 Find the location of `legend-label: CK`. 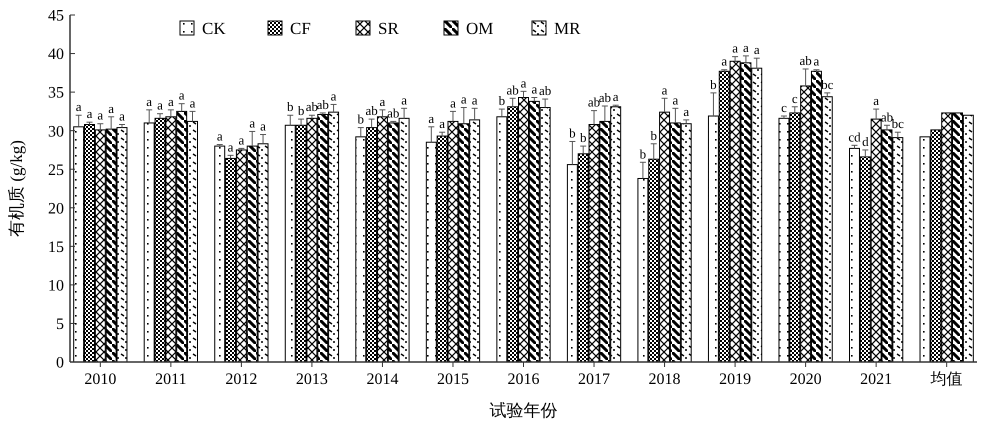

legend-label: CK is located at coordinates (214, 28).